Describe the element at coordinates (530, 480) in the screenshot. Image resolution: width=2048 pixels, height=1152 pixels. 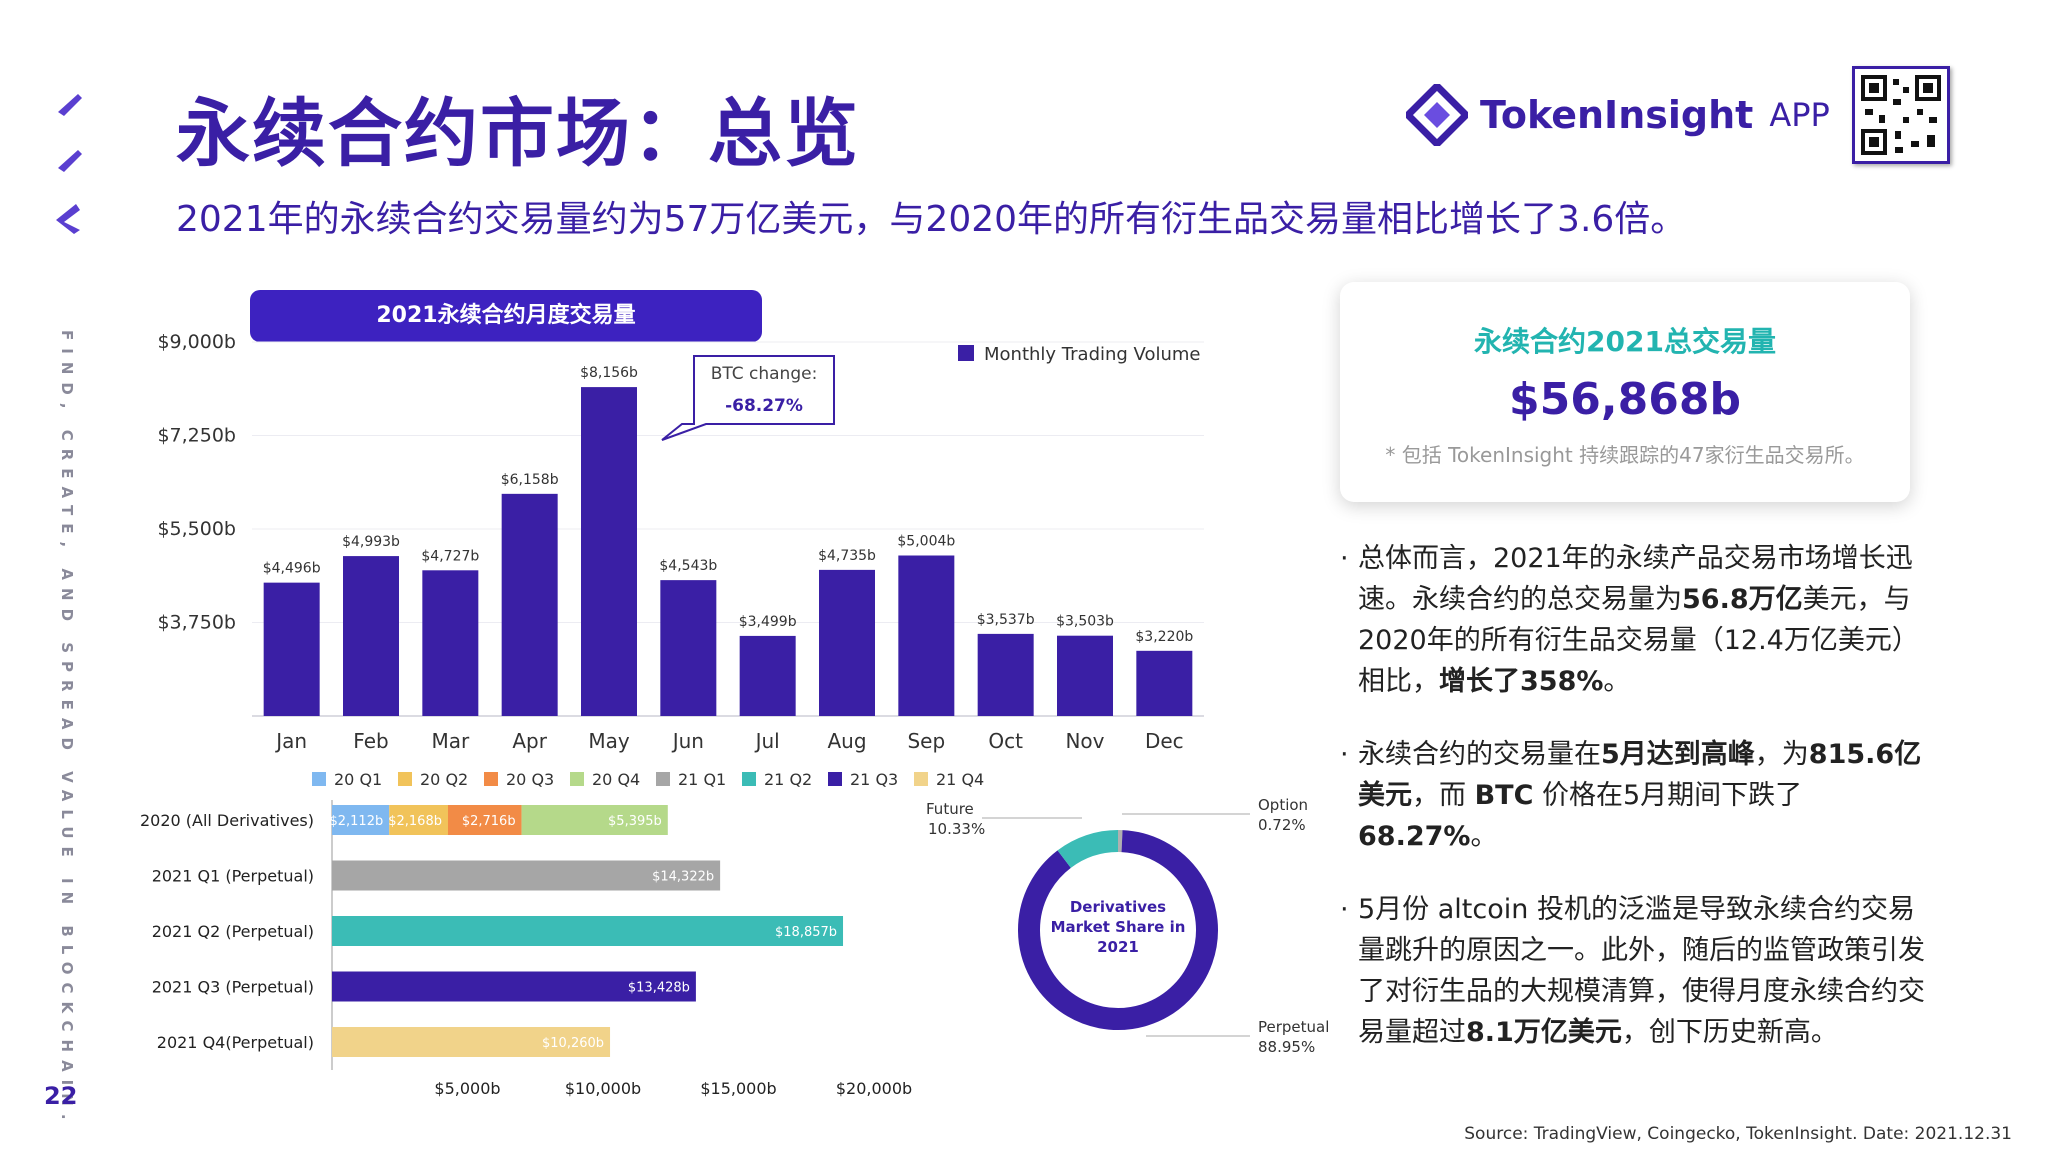
I see `bar-data-label: $6,158b` at that location.